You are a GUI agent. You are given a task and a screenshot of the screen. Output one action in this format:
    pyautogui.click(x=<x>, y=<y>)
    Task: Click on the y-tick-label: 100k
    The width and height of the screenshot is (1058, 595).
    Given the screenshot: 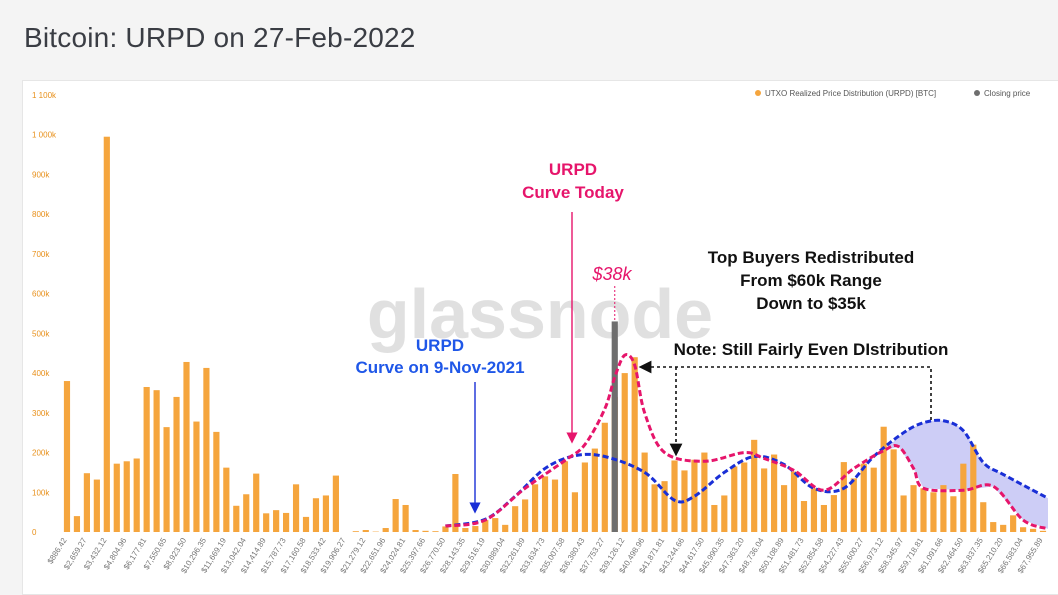 What is the action you would take?
    pyautogui.click(x=41, y=492)
    